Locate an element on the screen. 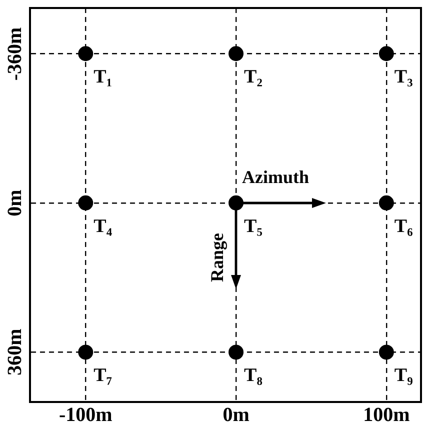 The height and width of the screenshot is (430, 429). annotation: T₇ is located at coordinates (103, 375).